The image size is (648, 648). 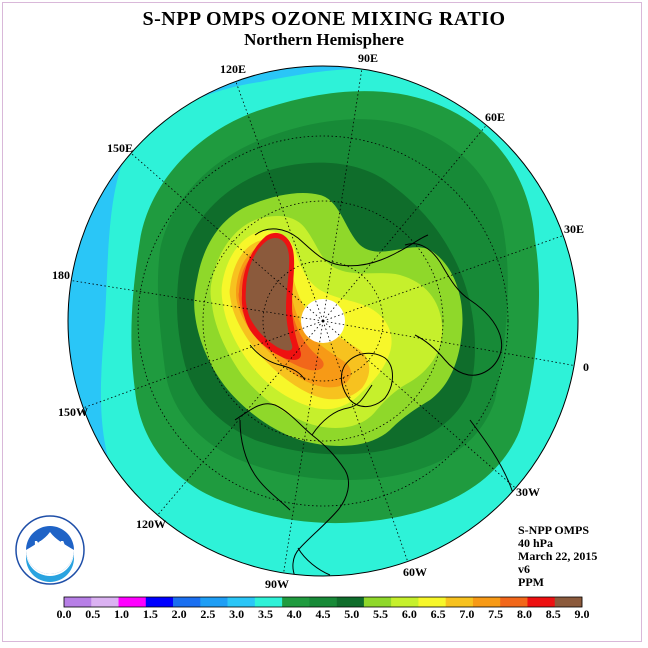 What do you see at coordinates (265, 614) in the screenshot?
I see `colorbar-tick-label: 3.5` at bounding box center [265, 614].